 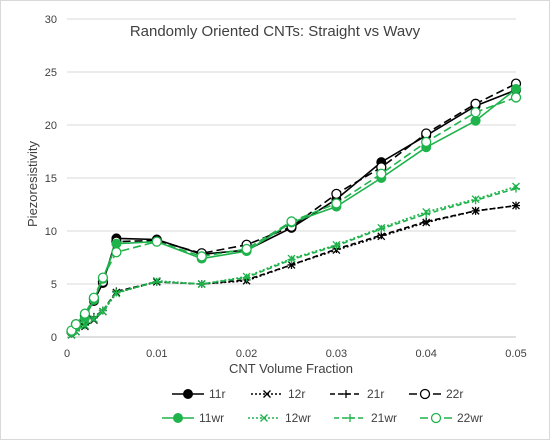 I want to click on legend-label: 12wr, so click(x=298, y=418).